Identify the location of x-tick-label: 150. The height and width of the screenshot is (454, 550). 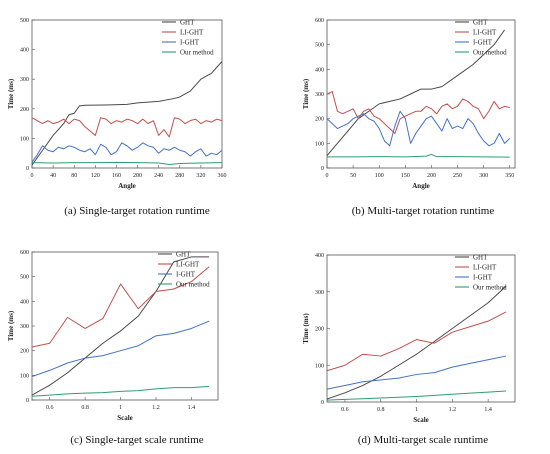
(405, 176).